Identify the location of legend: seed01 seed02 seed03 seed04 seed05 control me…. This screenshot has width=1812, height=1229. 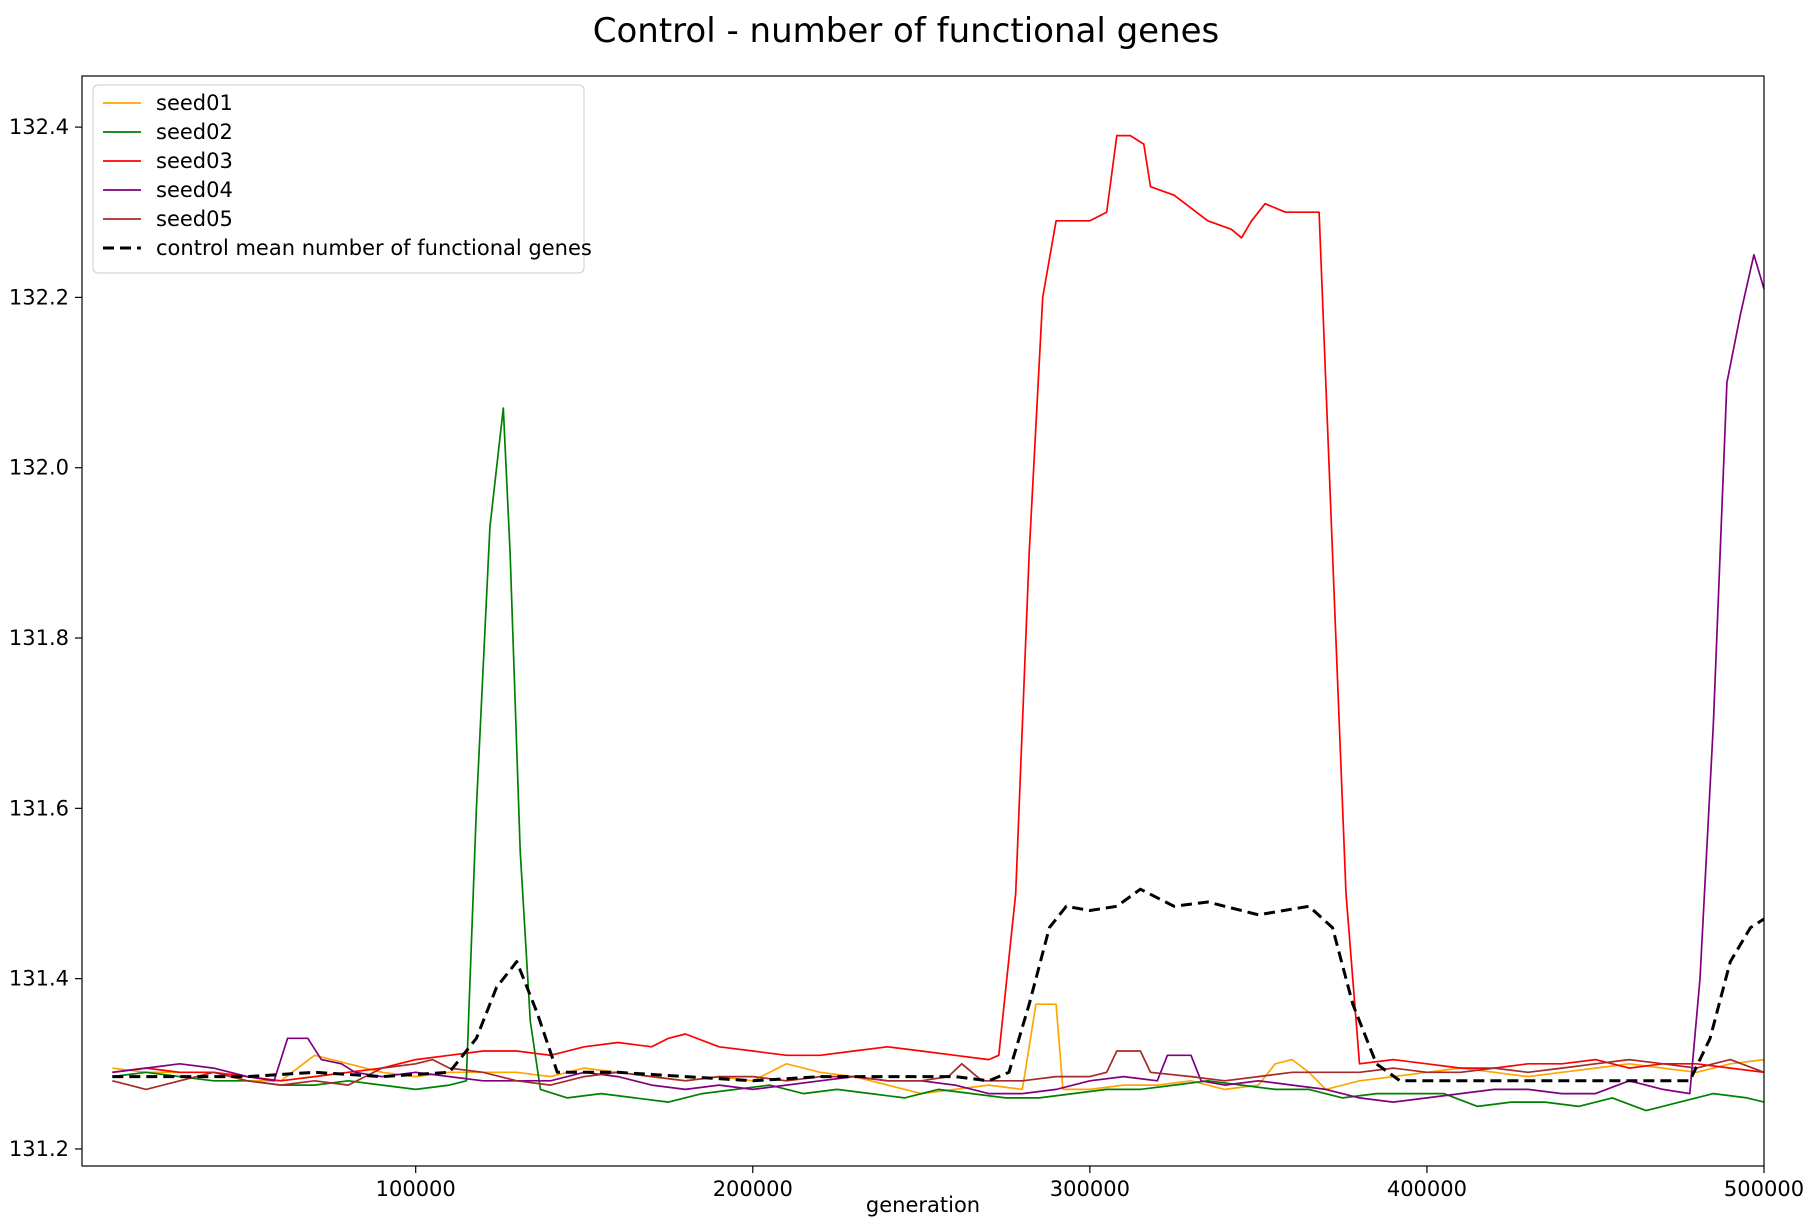
(342, 179).